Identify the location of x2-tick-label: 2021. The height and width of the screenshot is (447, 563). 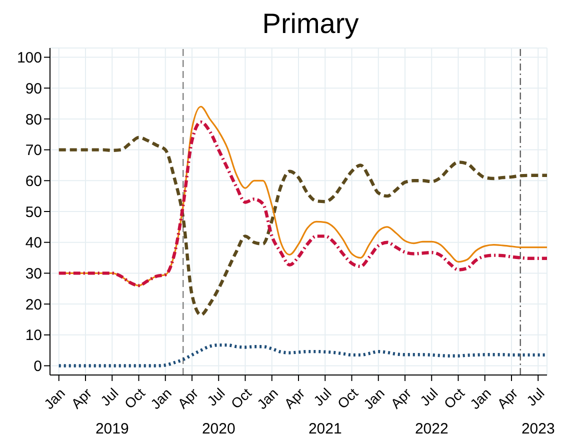
(325, 429).